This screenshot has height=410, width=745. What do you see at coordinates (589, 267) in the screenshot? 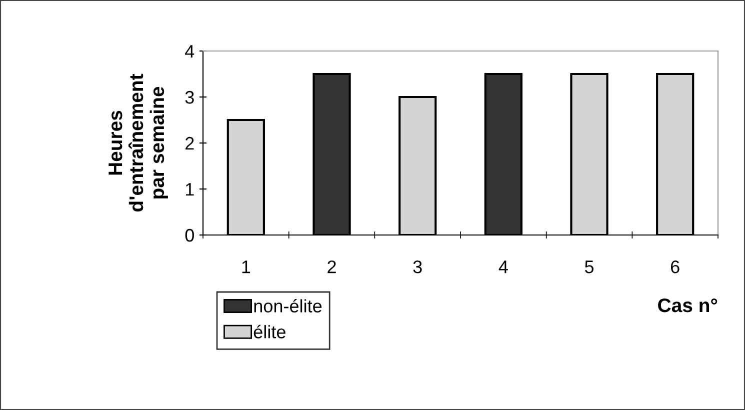
I see `x-tick-label: 5` at bounding box center [589, 267].